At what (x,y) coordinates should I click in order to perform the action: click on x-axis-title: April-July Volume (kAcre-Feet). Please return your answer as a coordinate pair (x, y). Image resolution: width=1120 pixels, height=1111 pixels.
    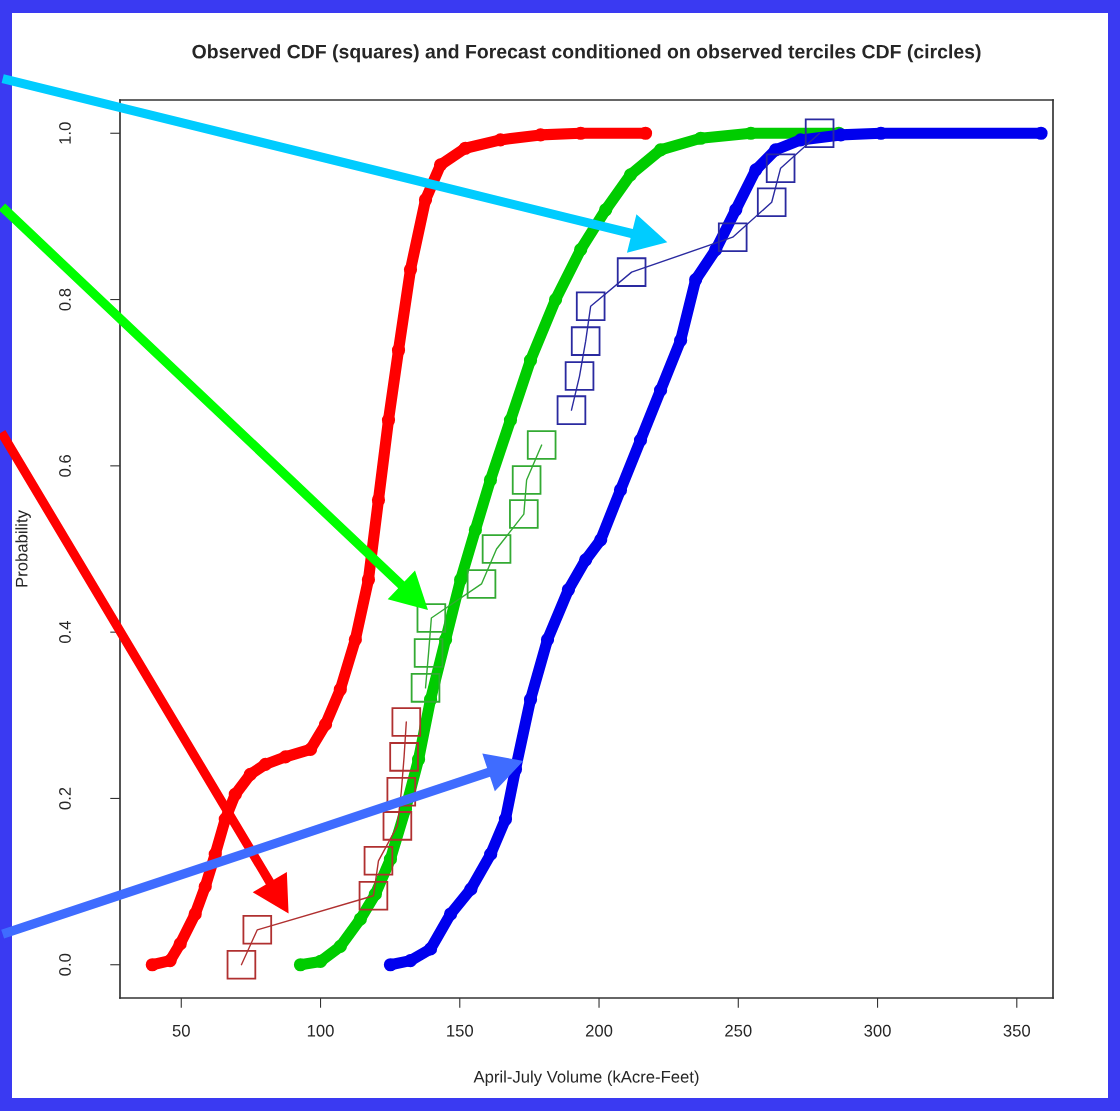
    Looking at the image, I should click on (586, 1078).